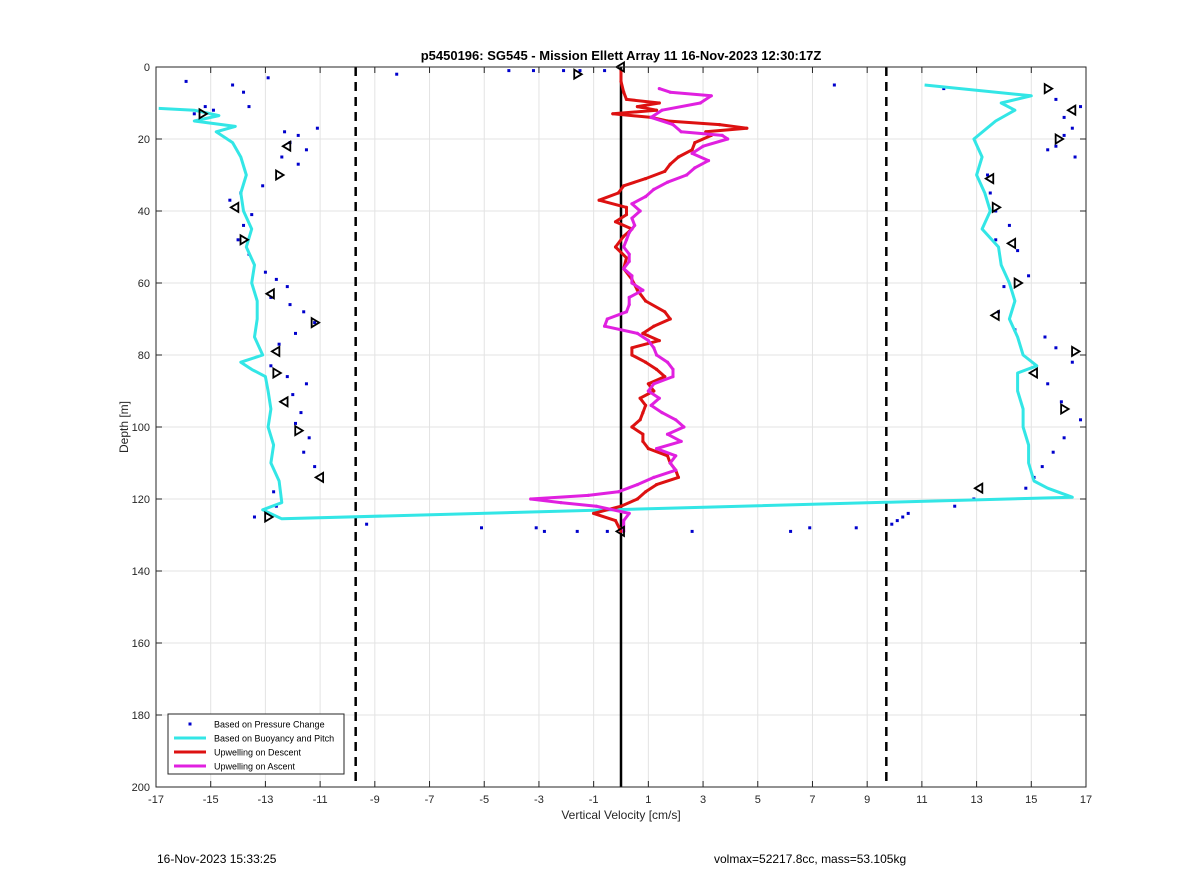  Describe the element at coordinates (144, 212) in the screenshot. I see `y-tick-label: 40` at that location.